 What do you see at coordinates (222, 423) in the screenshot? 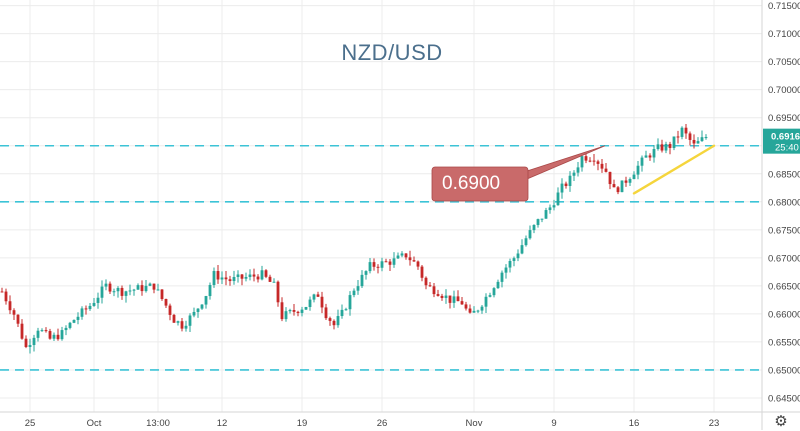
I see `time-tick-label: 12` at bounding box center [222, 423].